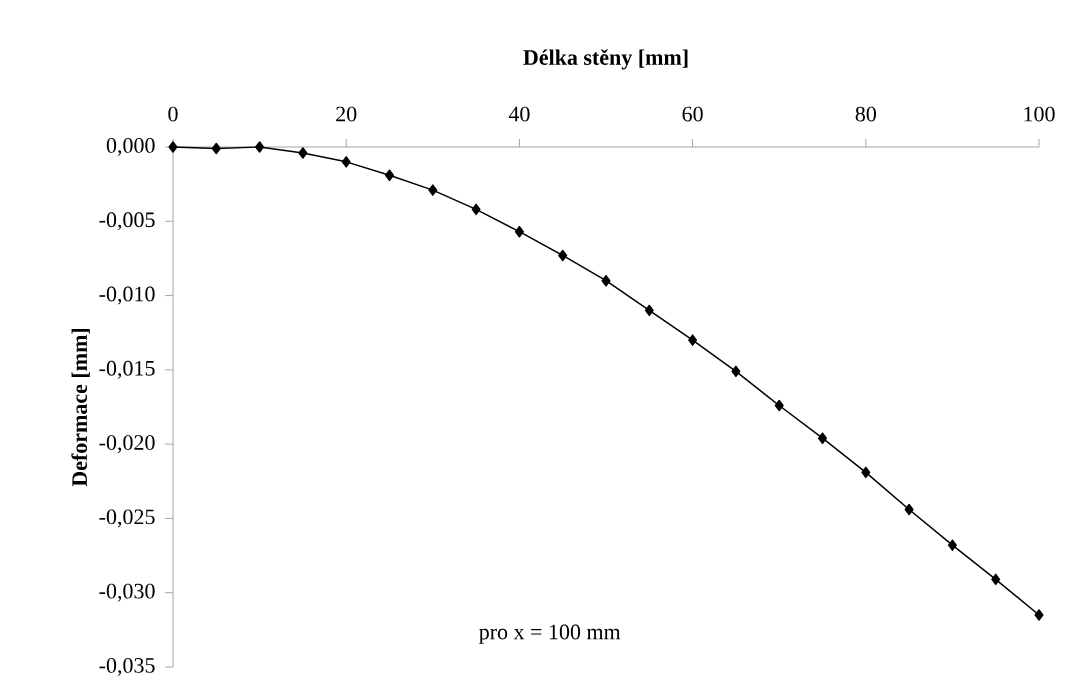 Image resolution: width=1066 pixels, height=684 pixels. What do you see at coordinates (865, 114) in the screenshot?
I see `x-tick-label: 80` at bounding box center [865, 114].